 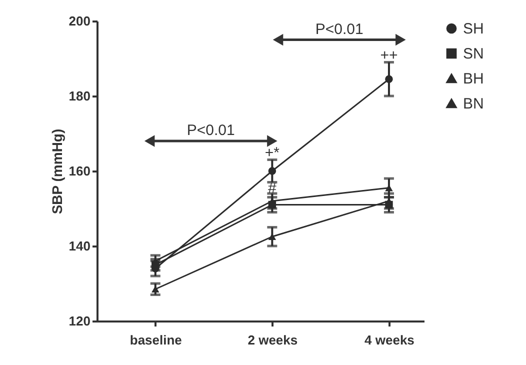 What do you see at coordinates (273, 340) in the screenshot?
I see `x-tick-label: 2 weeks` at bounding box center [273, 340].